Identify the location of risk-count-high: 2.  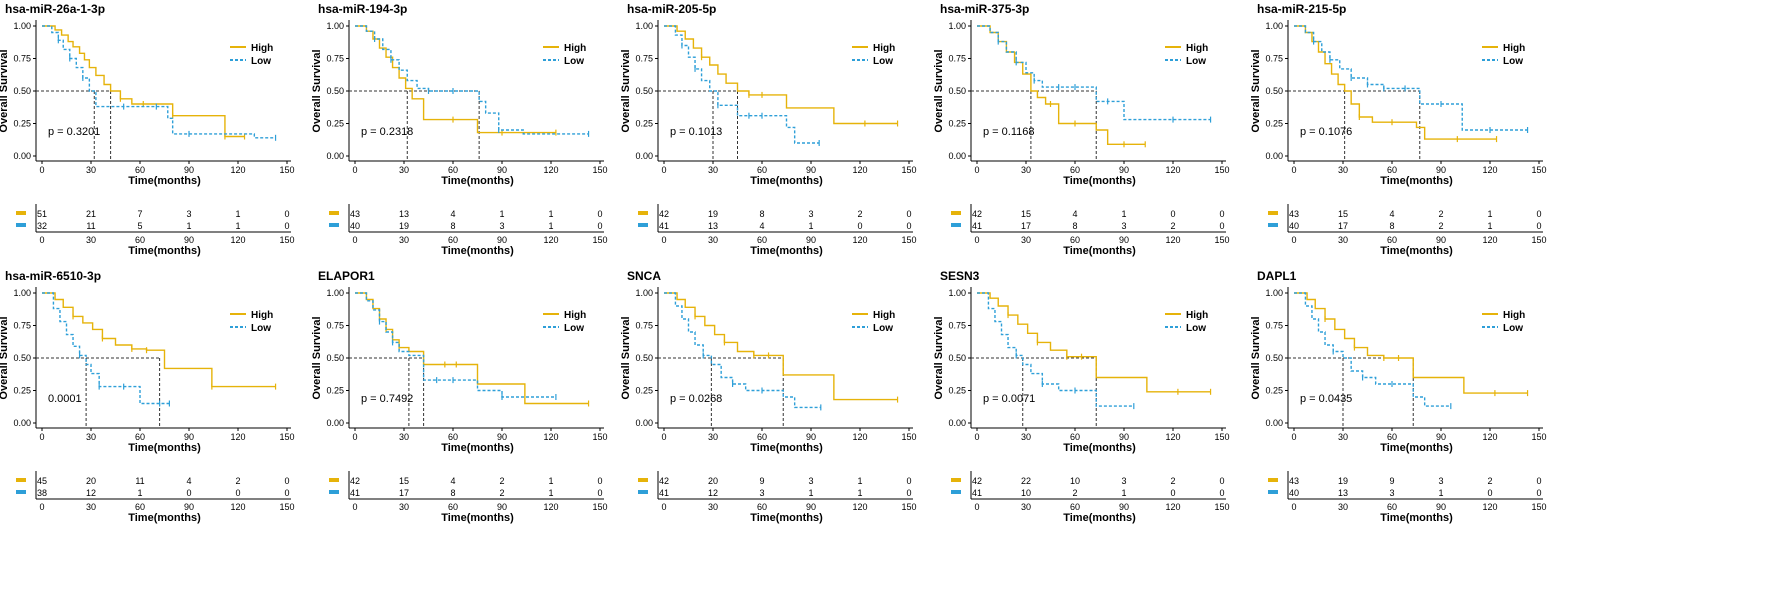
(1489, 481).